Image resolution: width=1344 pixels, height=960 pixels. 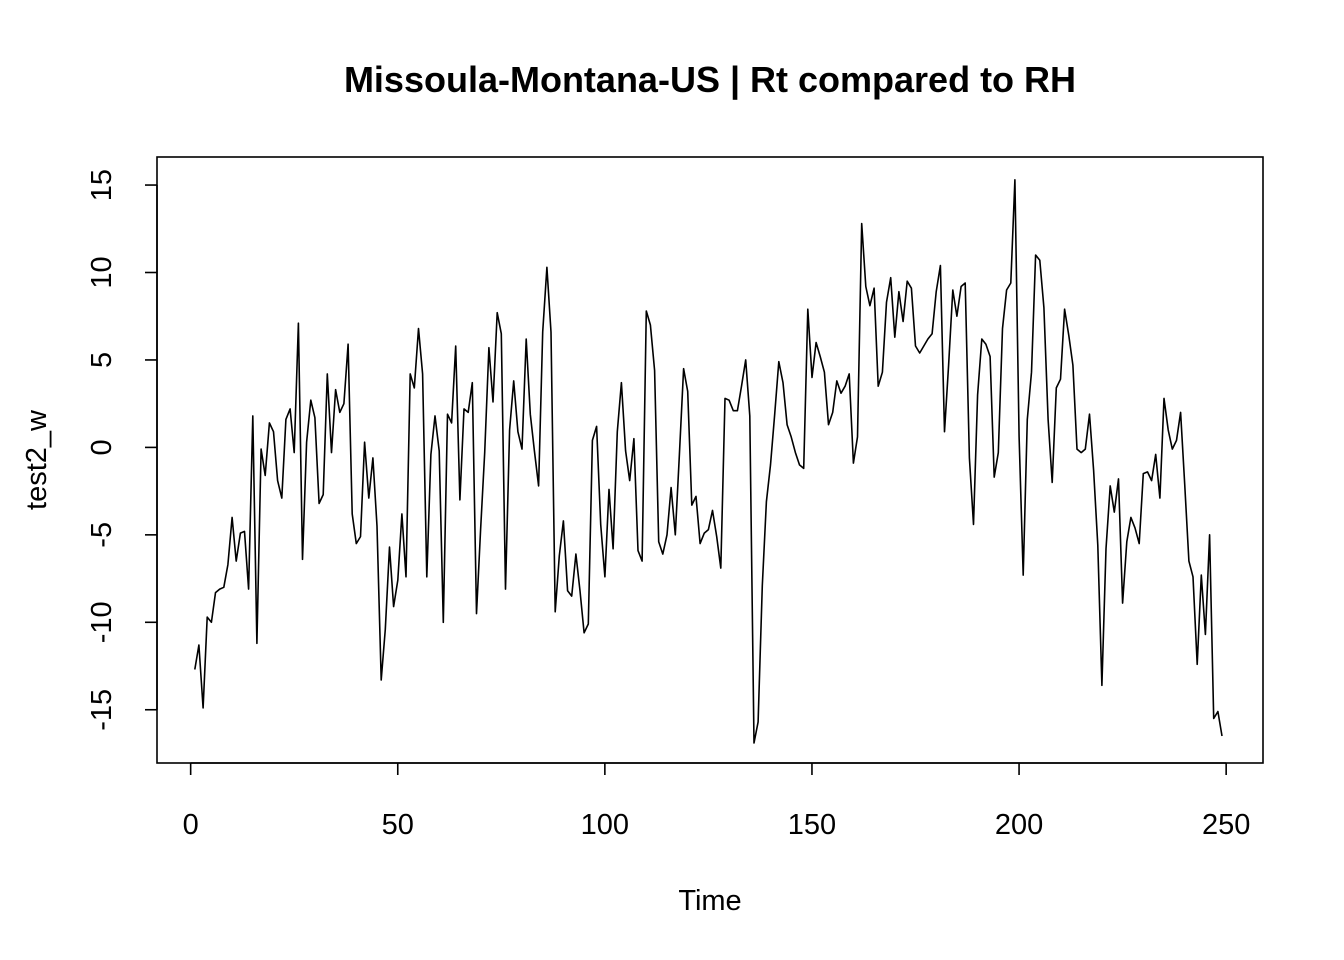 I want to click on chart-title: Missoula-Montana-US | Rt compared to RH, so click(x=710, y=80).